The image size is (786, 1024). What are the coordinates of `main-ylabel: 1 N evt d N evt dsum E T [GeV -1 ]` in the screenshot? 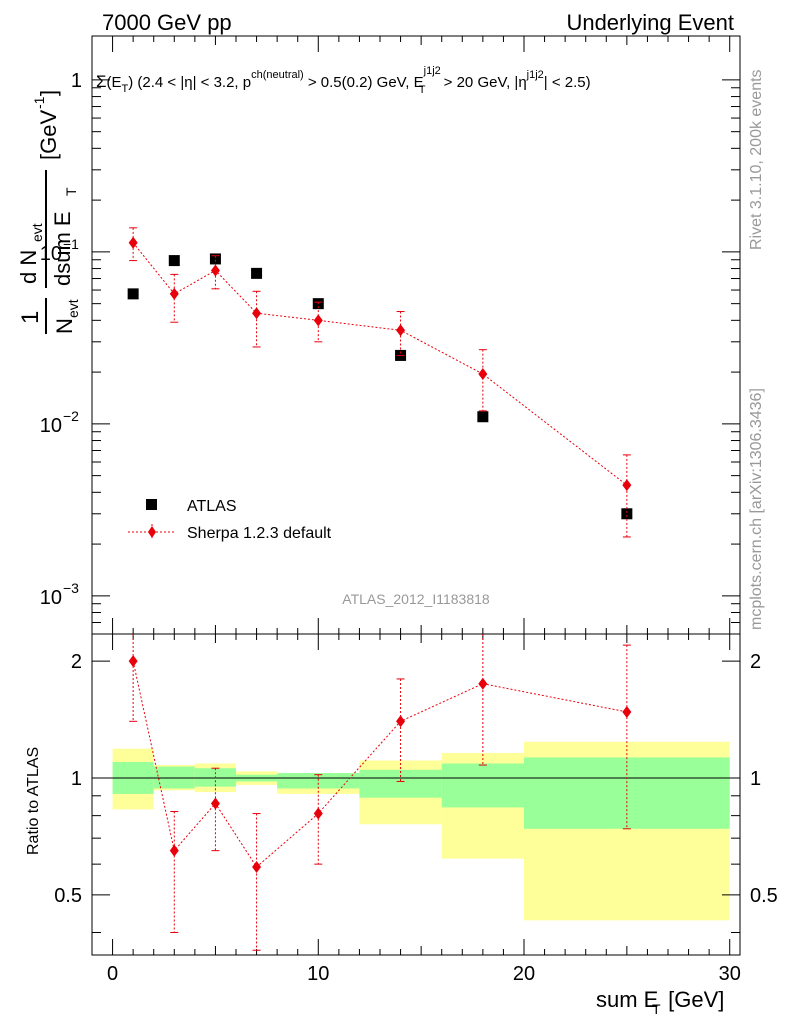 It's located at (48, 212).